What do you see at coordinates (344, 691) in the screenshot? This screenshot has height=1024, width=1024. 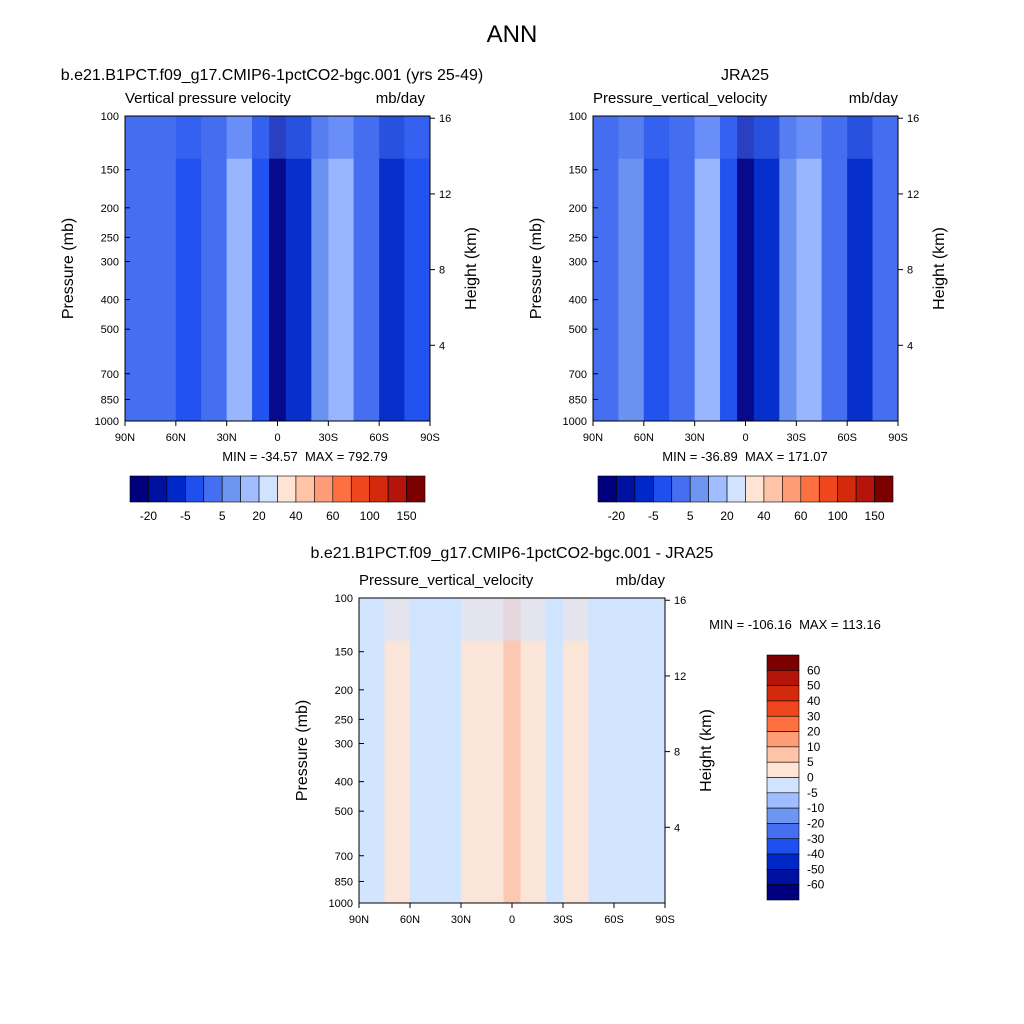 I see `diff-ytick-label: 200` at bounding box center [344, 691].